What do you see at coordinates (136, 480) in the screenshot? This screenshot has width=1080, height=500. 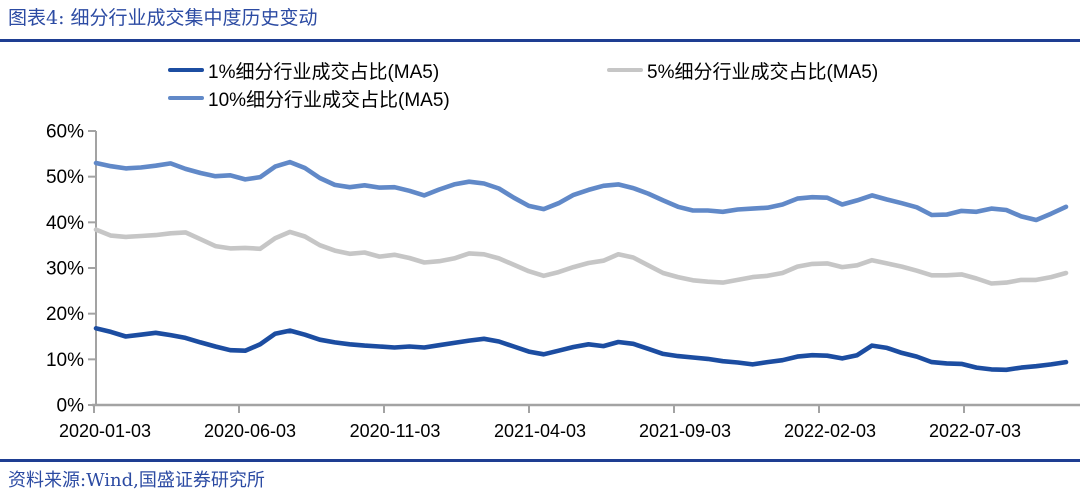 I see `source-note: 资料来源:Wind,国盛证券研究所` at bounding box center [136, 480].